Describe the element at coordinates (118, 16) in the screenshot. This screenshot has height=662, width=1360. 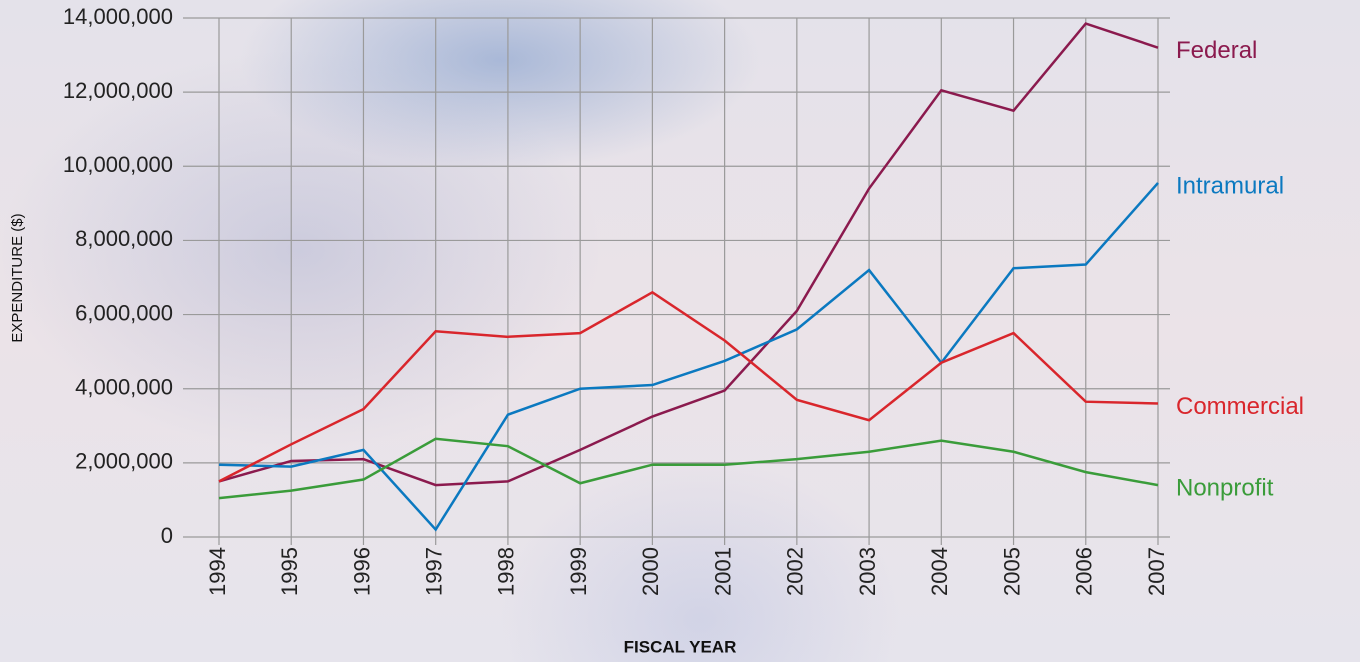
I see `y-tick-label: 14,000,000` at that location.